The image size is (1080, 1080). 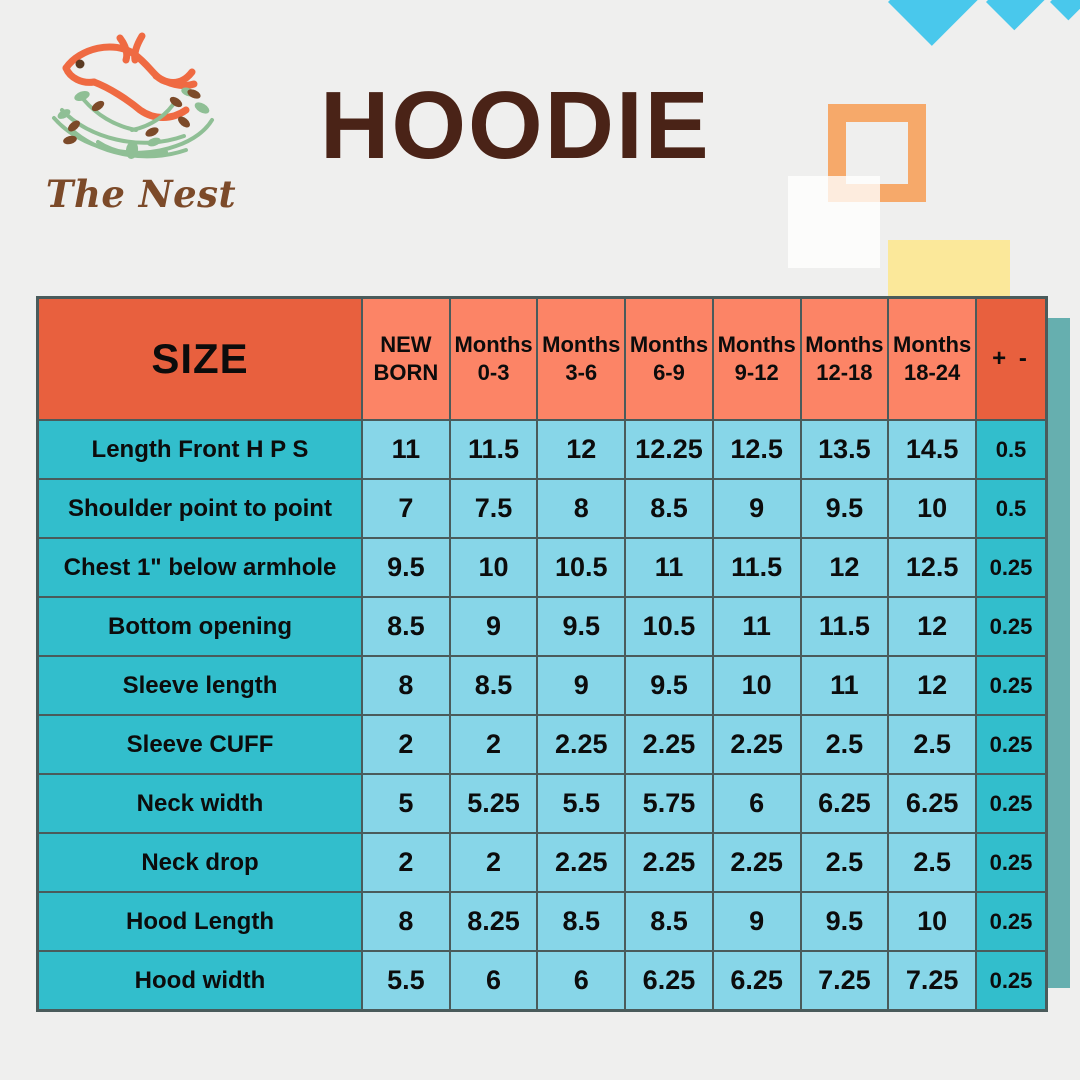 What do you see at coordinates (493, 921) in the screenshot?
I see `measurement-value: 8.25` at bounding box center [493, 921].